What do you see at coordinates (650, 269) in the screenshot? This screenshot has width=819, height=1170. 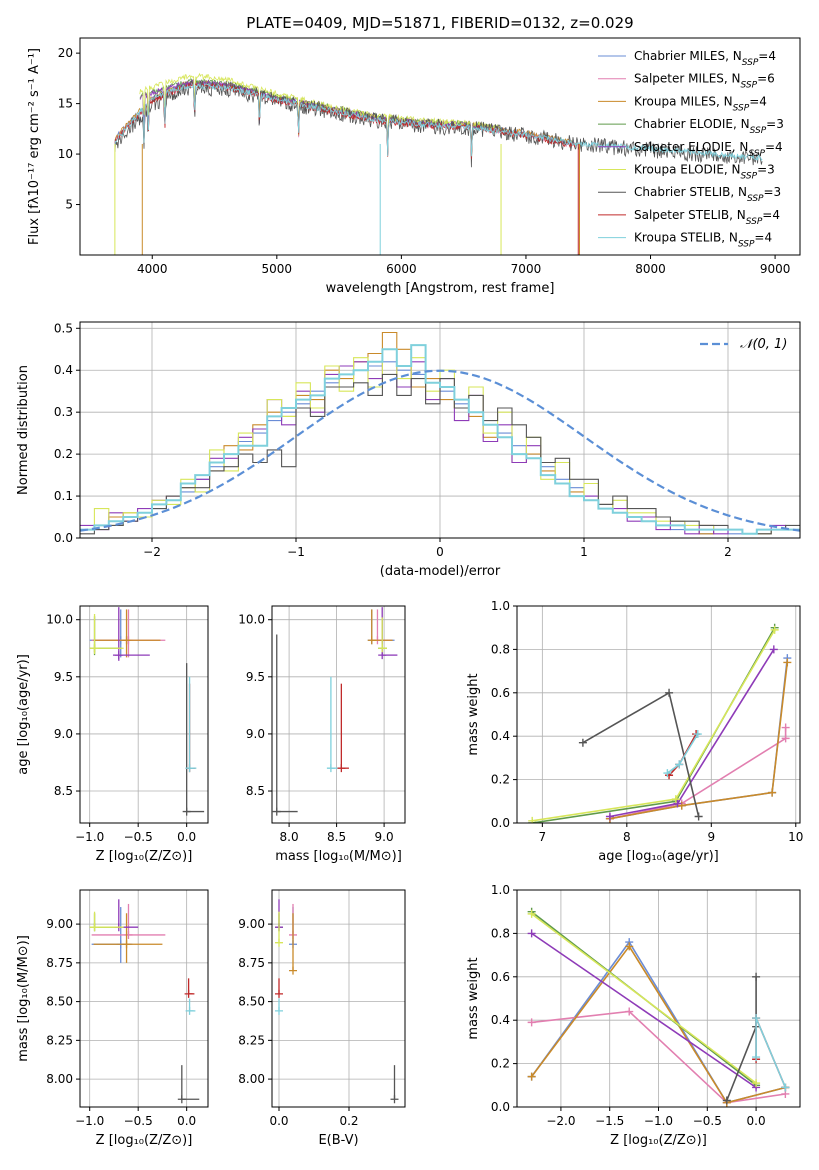 I see `x-tick-label: 8000` at bounding box center [650, 269].